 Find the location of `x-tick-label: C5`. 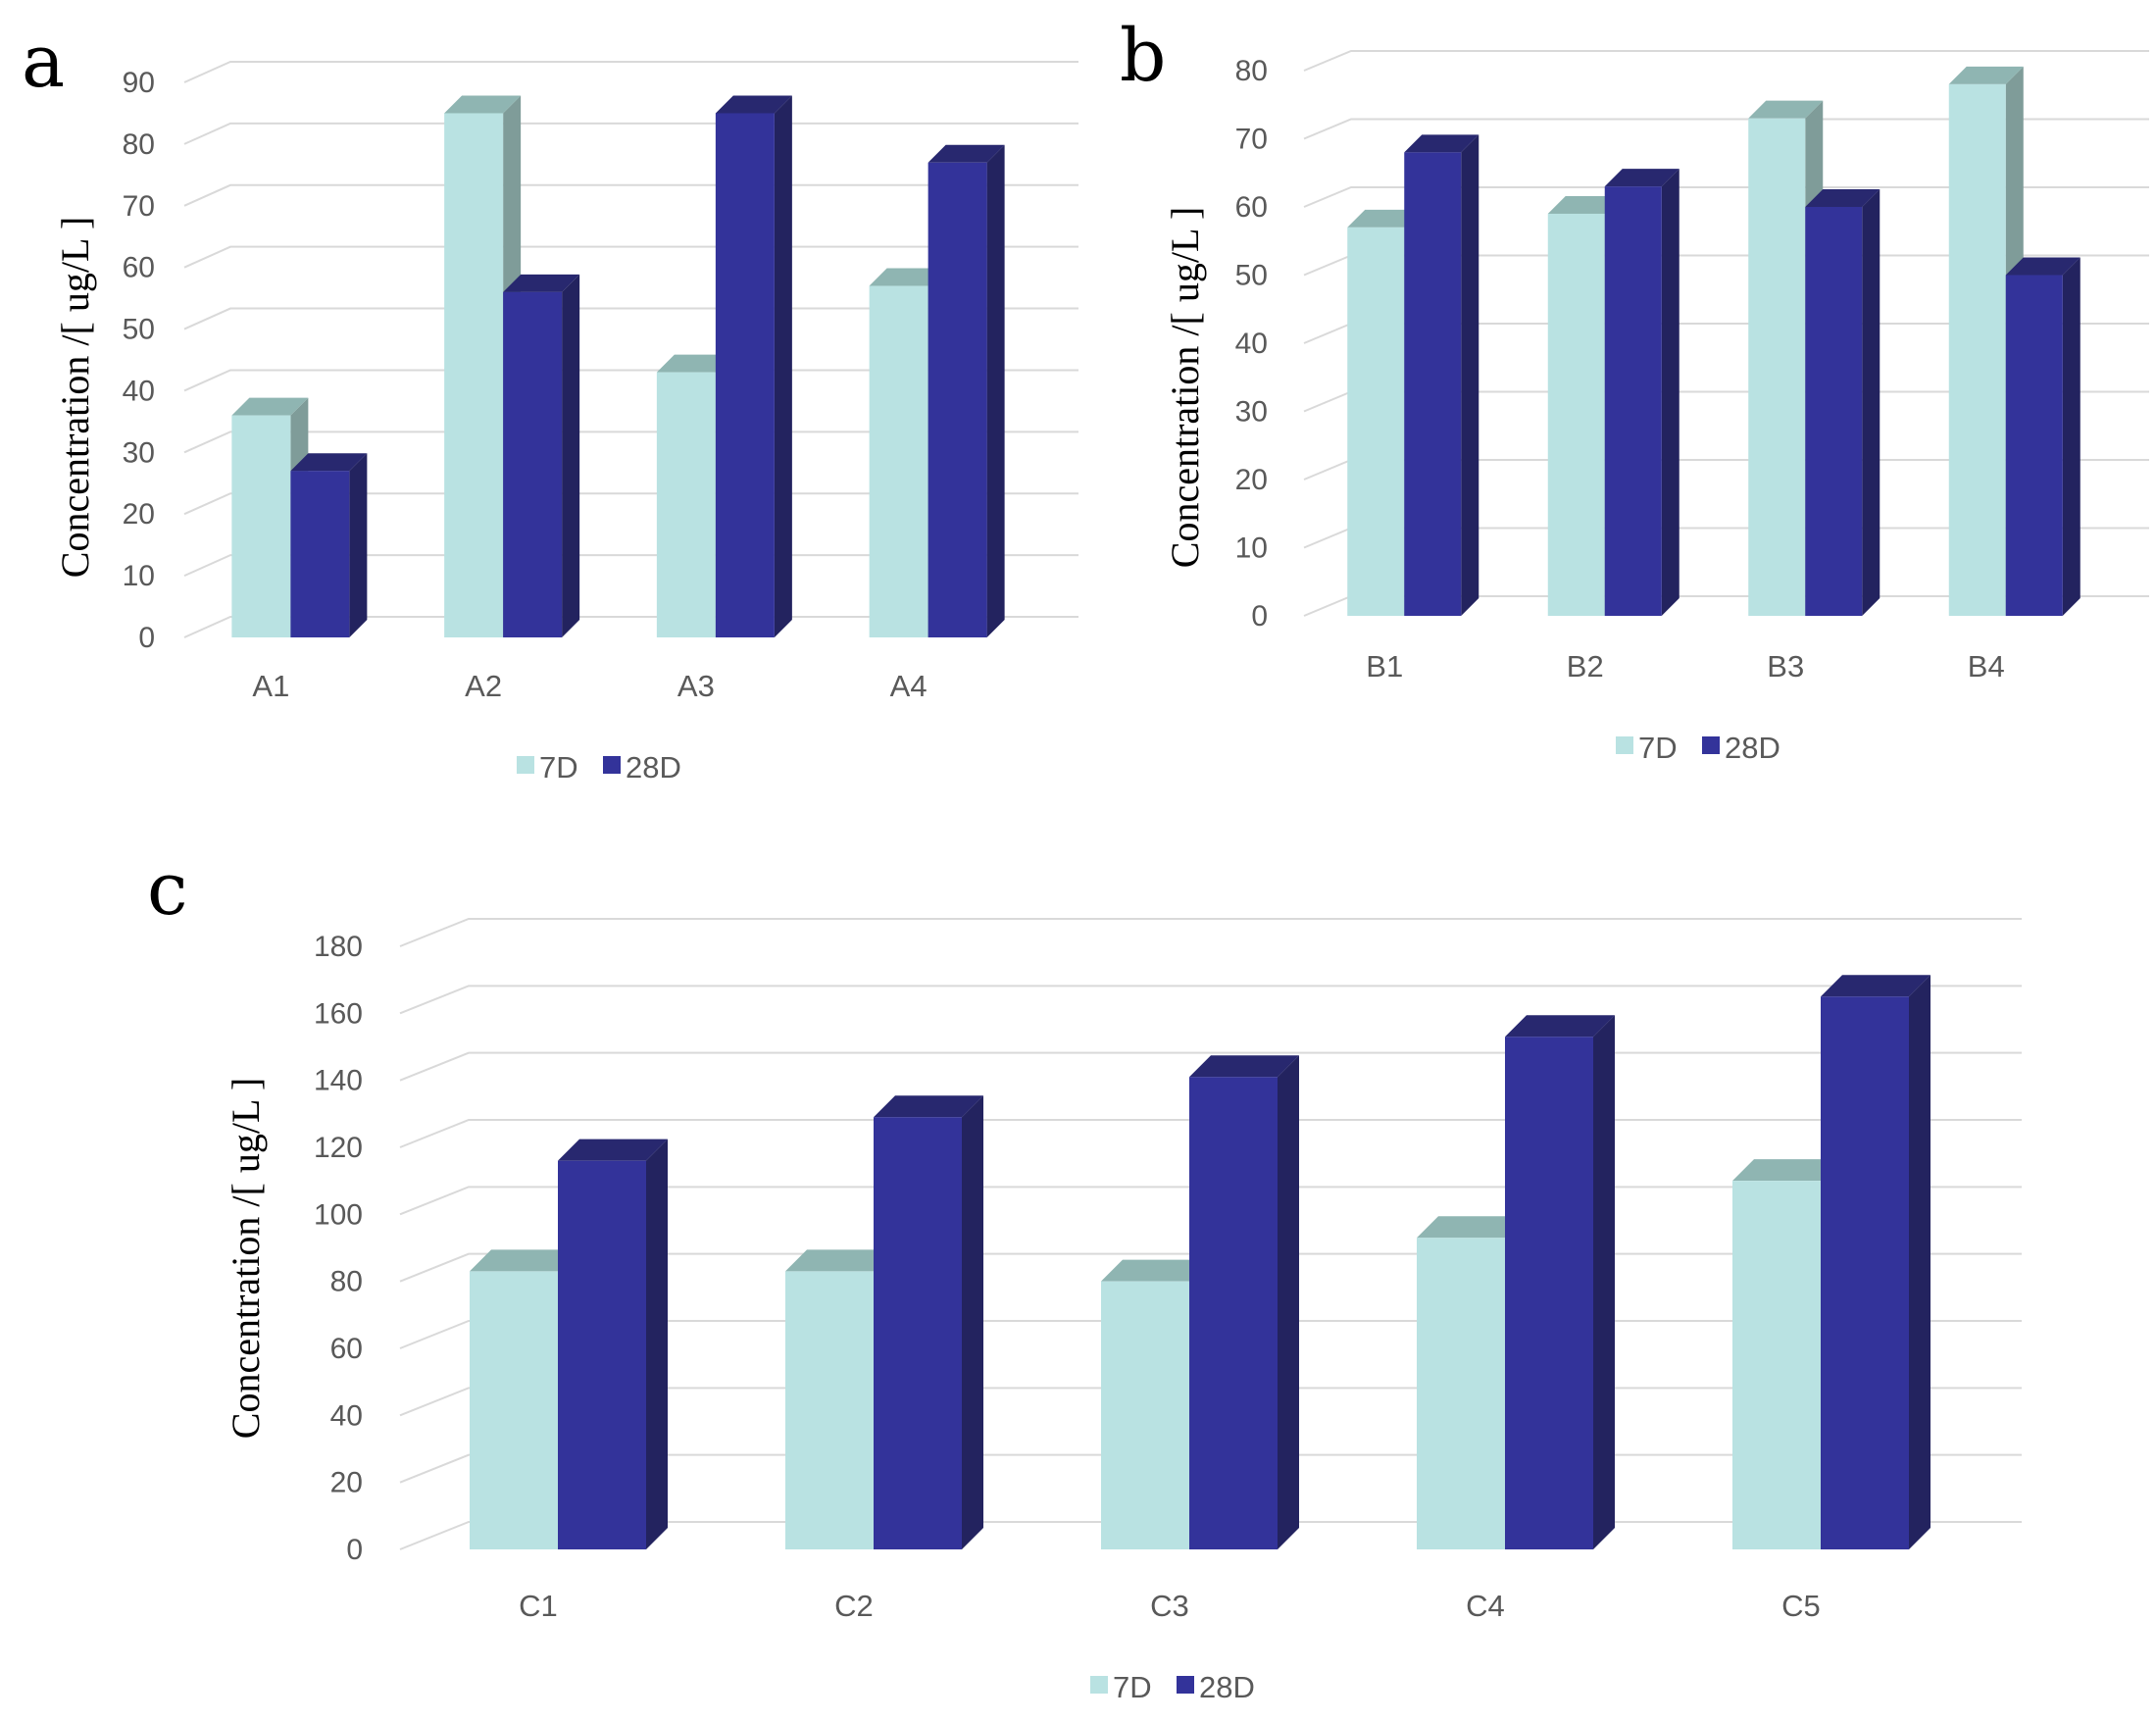

x-tick-label: C5 is located at coordinates (1801, 1606).